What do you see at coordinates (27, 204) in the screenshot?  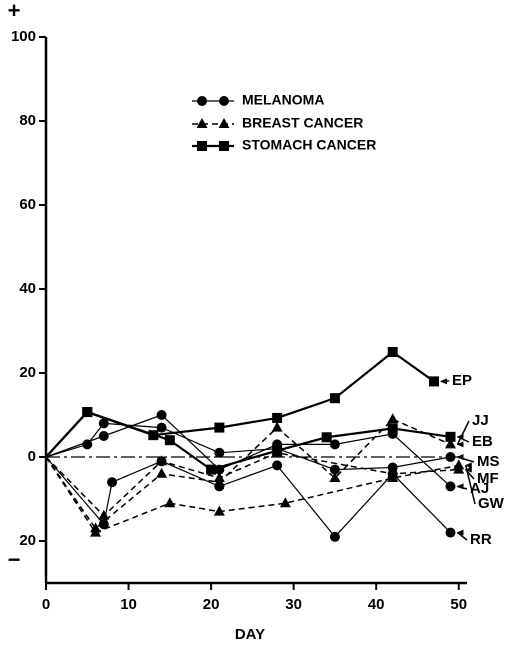 I see `y-tick-label: 60` at bounding box center [27, 204].